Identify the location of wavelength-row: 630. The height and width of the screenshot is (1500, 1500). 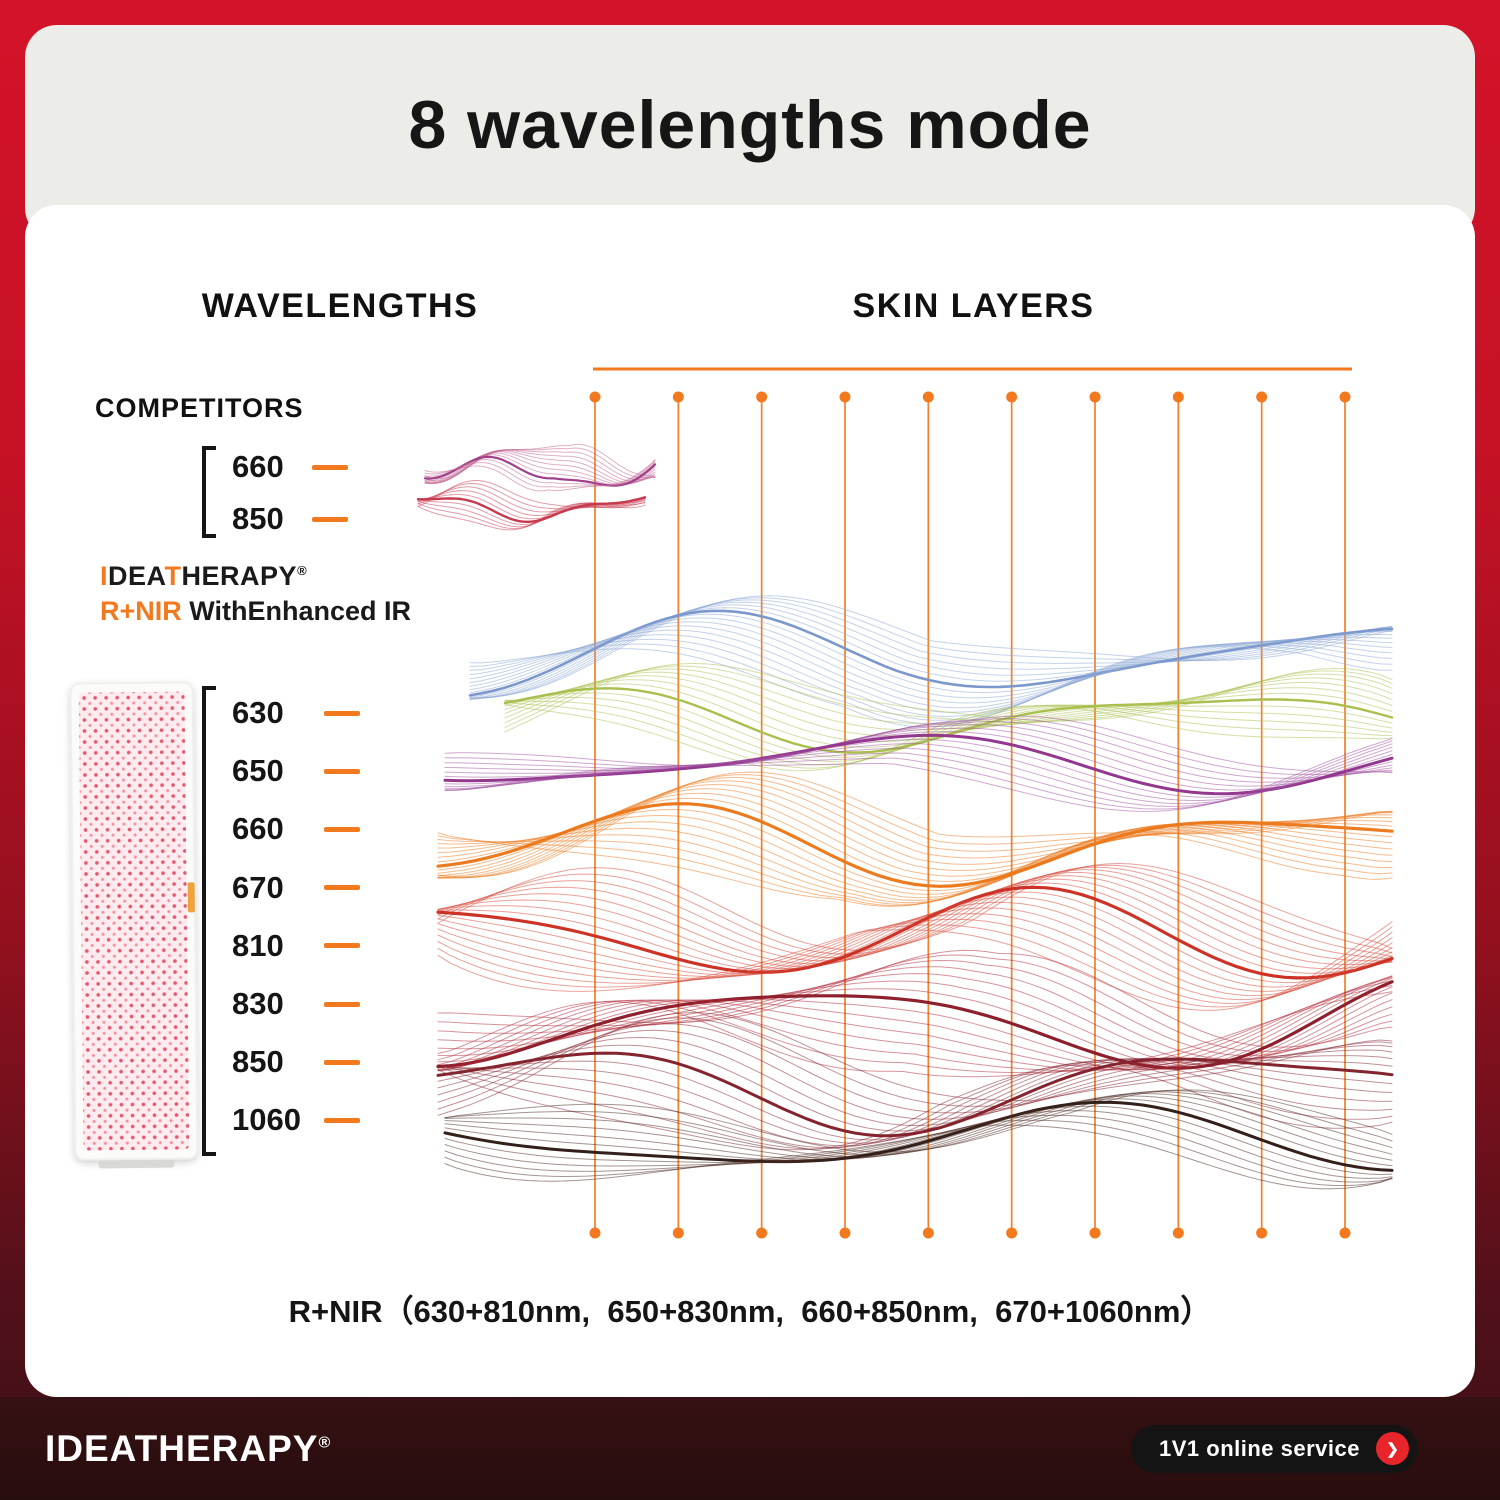
(296, 713).